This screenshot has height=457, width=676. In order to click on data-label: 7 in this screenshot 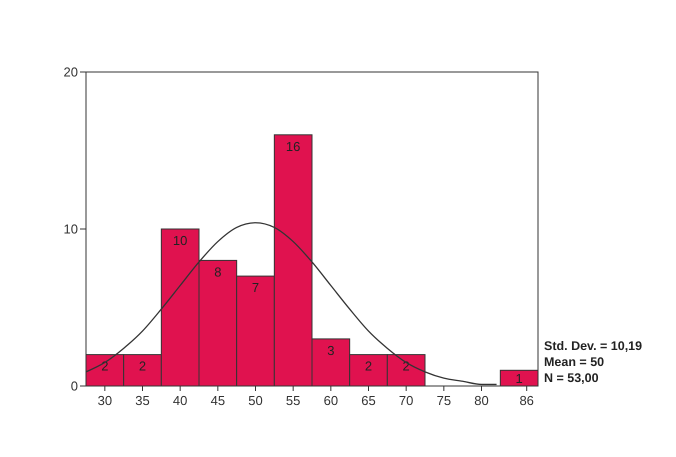, I will do `click(256, 288)`.